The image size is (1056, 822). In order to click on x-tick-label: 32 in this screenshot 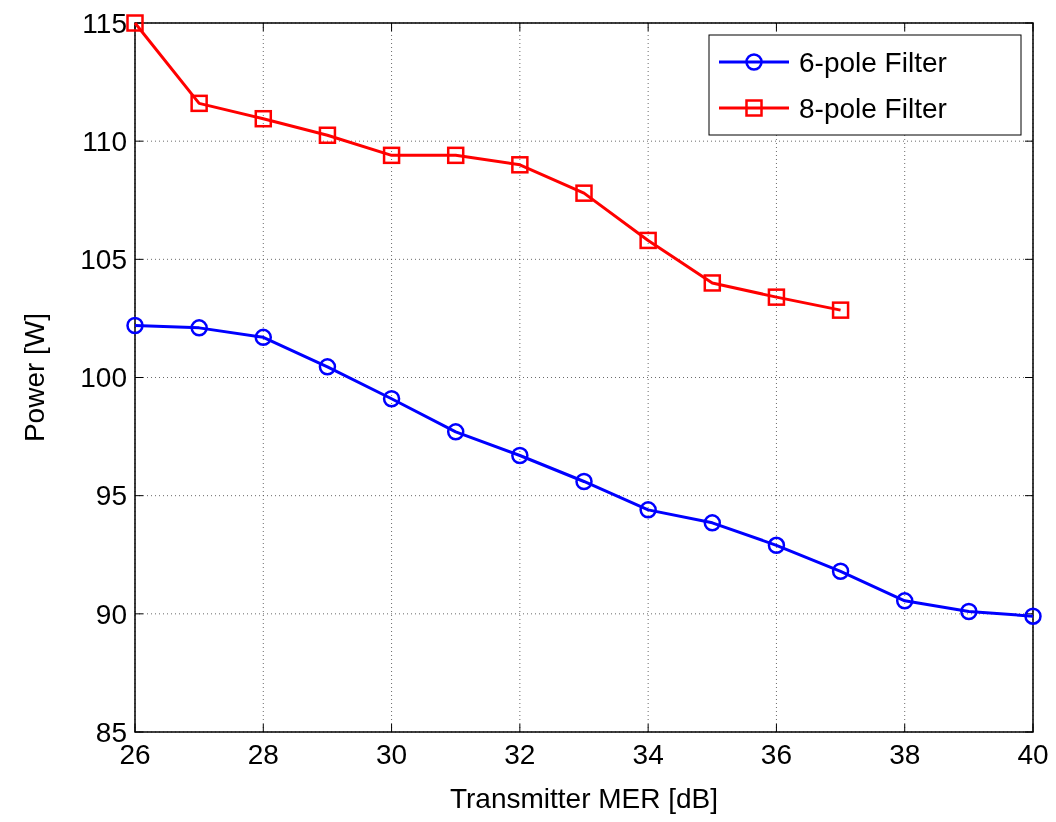, I will do `click(520, 754)`.